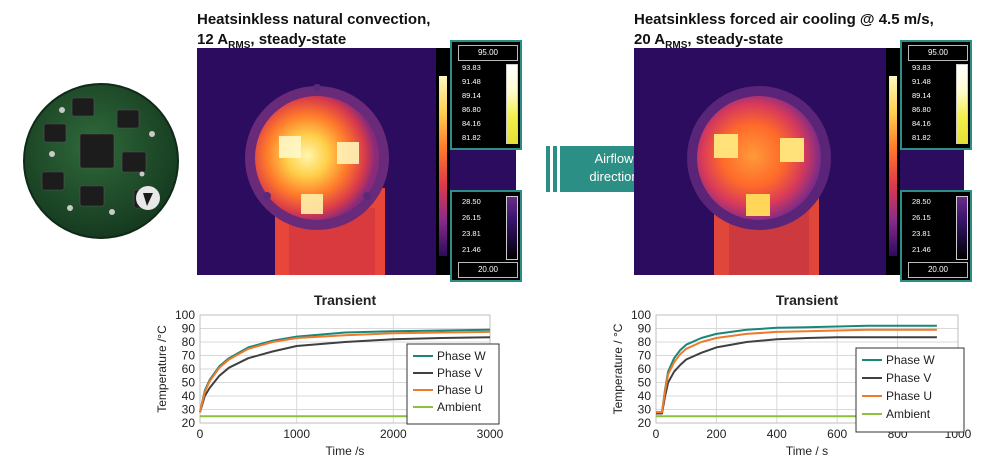  Describe the element at coordinates (471, 217) in the screenshot. I see `left-level-low: 26.15` at that location.